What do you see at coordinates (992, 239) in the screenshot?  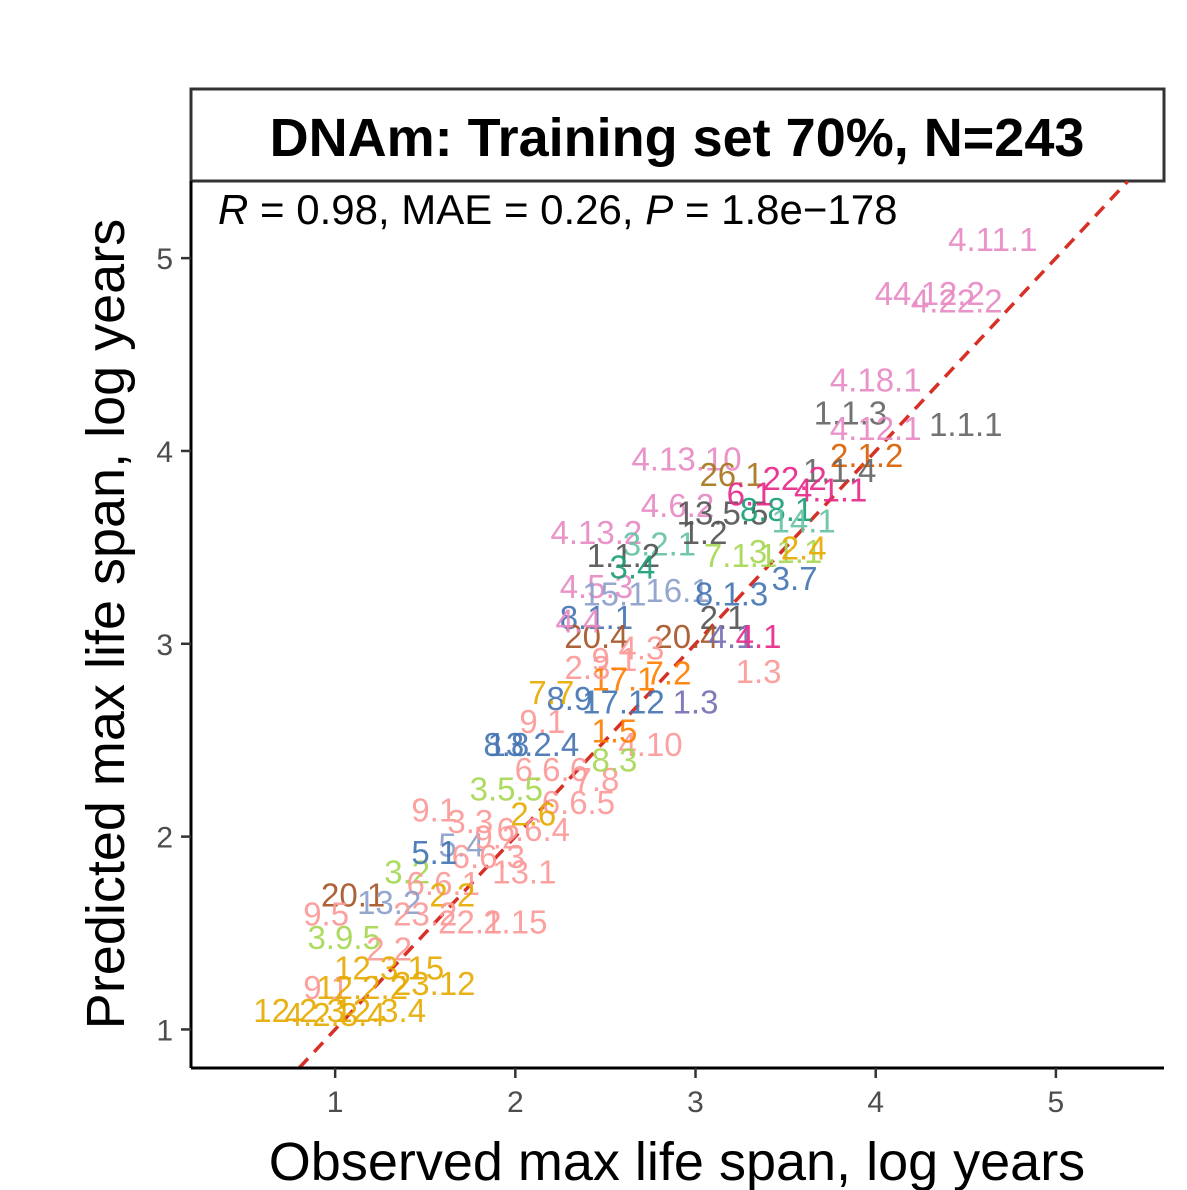 I see `point-label: 4.11.1` at bounding box center [992, 239].